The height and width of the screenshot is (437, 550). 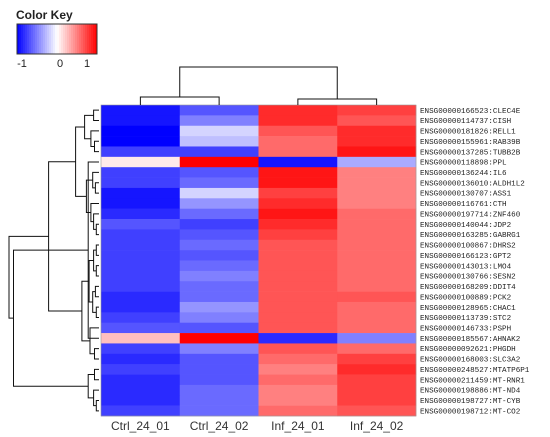 What do you see at coordinates (468, 247) in the screenshot?
I see `row-label: ENSG00000100867:DHRS2` at bounding box center [468, 247].